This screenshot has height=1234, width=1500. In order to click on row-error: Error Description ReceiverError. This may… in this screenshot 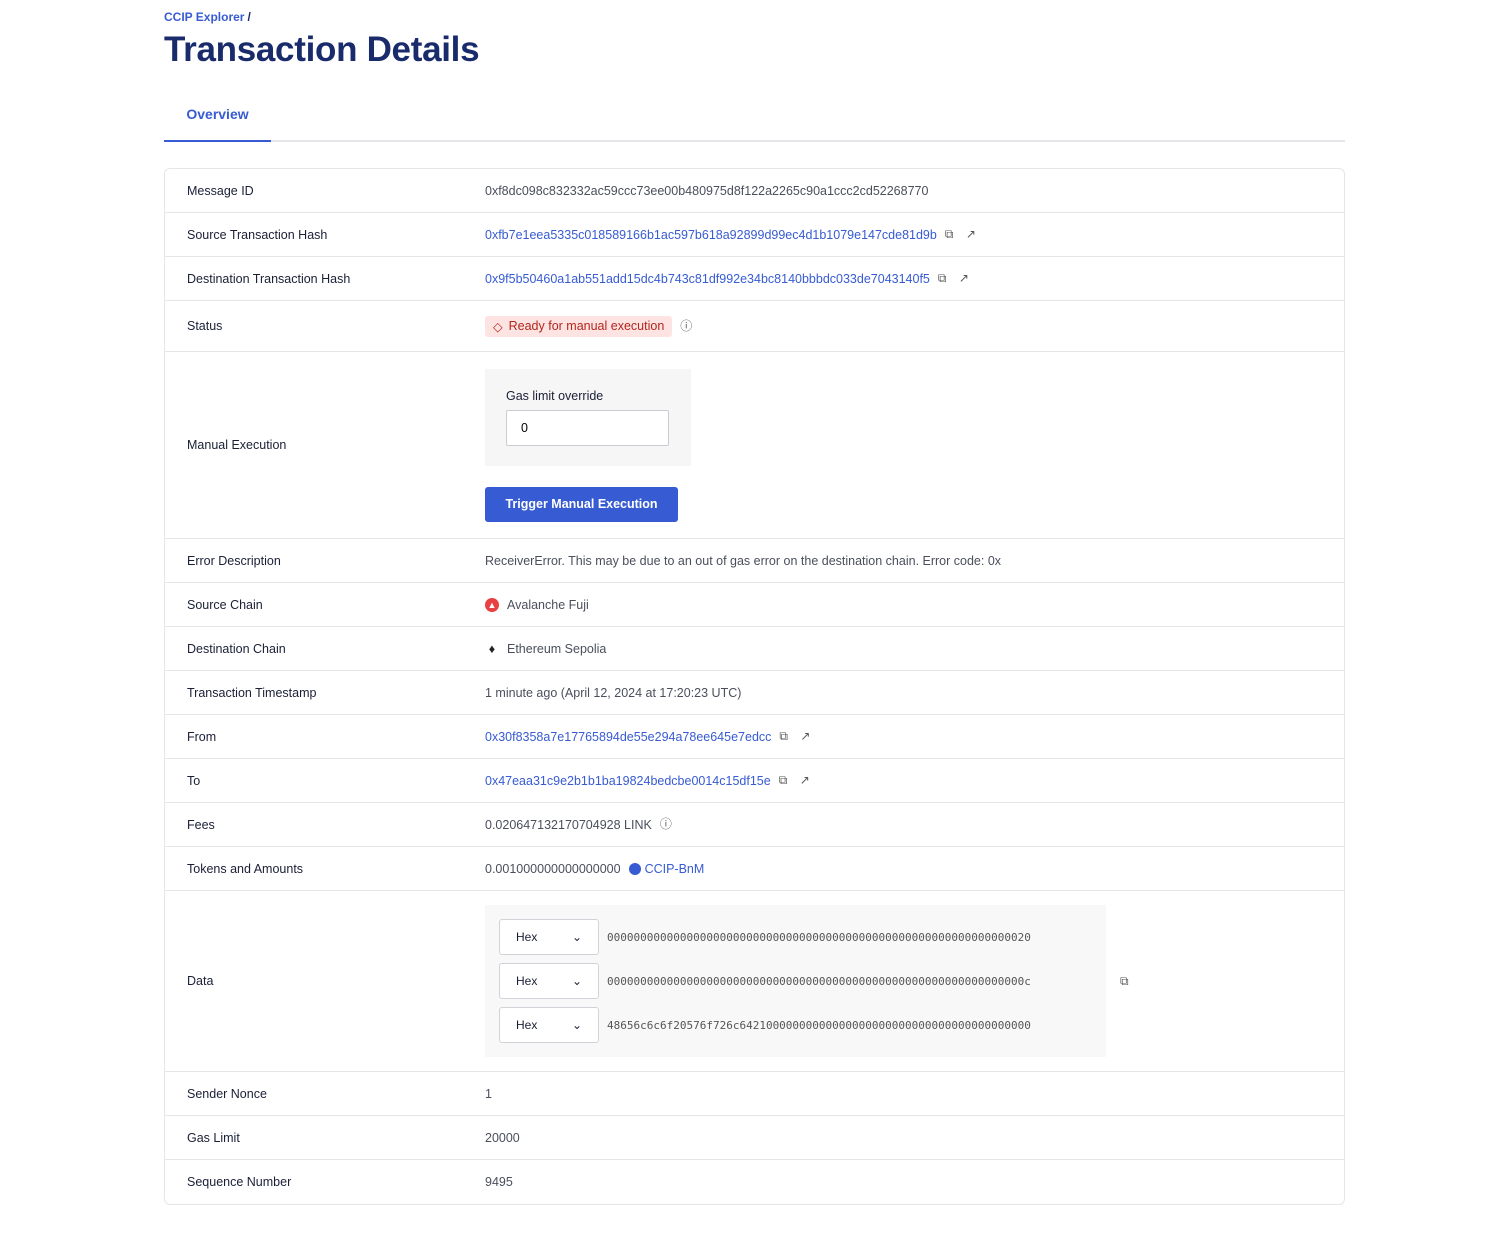, I will do `click(754, 561)`.